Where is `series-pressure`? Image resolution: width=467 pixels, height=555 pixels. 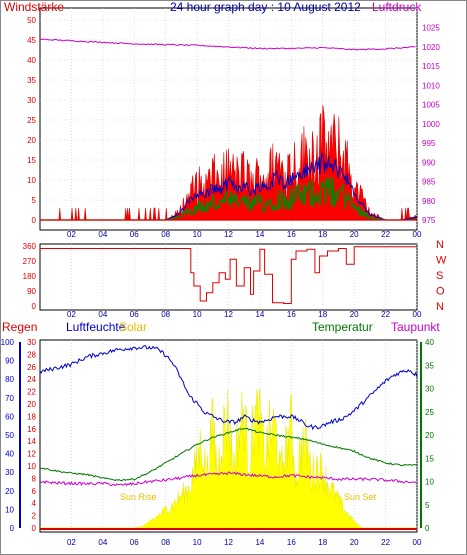
series-pressure is located at coordinates (227, 44).